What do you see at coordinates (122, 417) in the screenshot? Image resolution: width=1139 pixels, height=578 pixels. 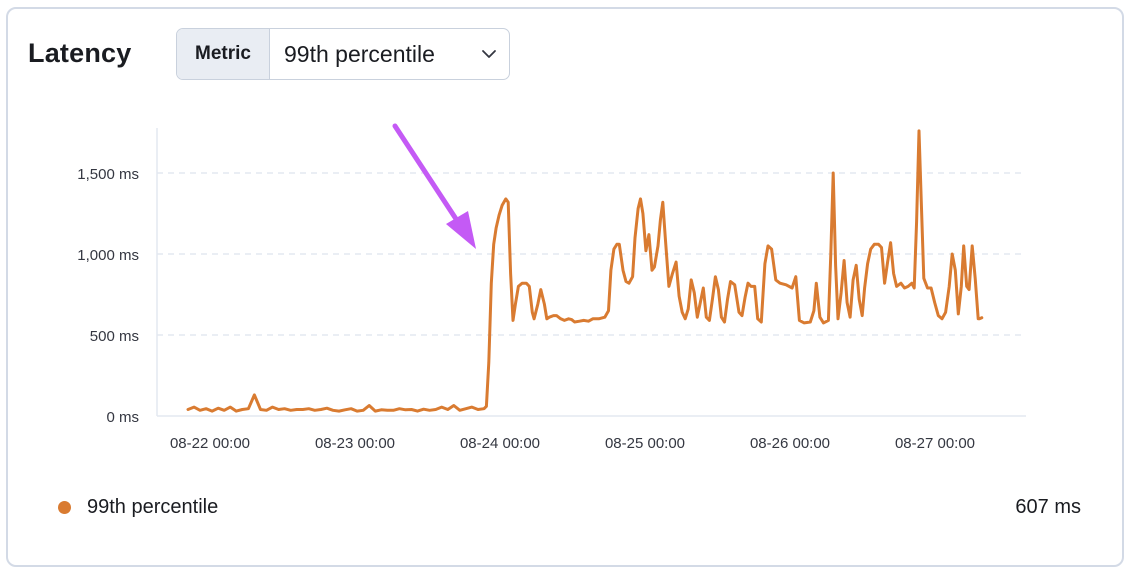 I see `y-tick-label: 0 ms` at bounding box center [122, 417].